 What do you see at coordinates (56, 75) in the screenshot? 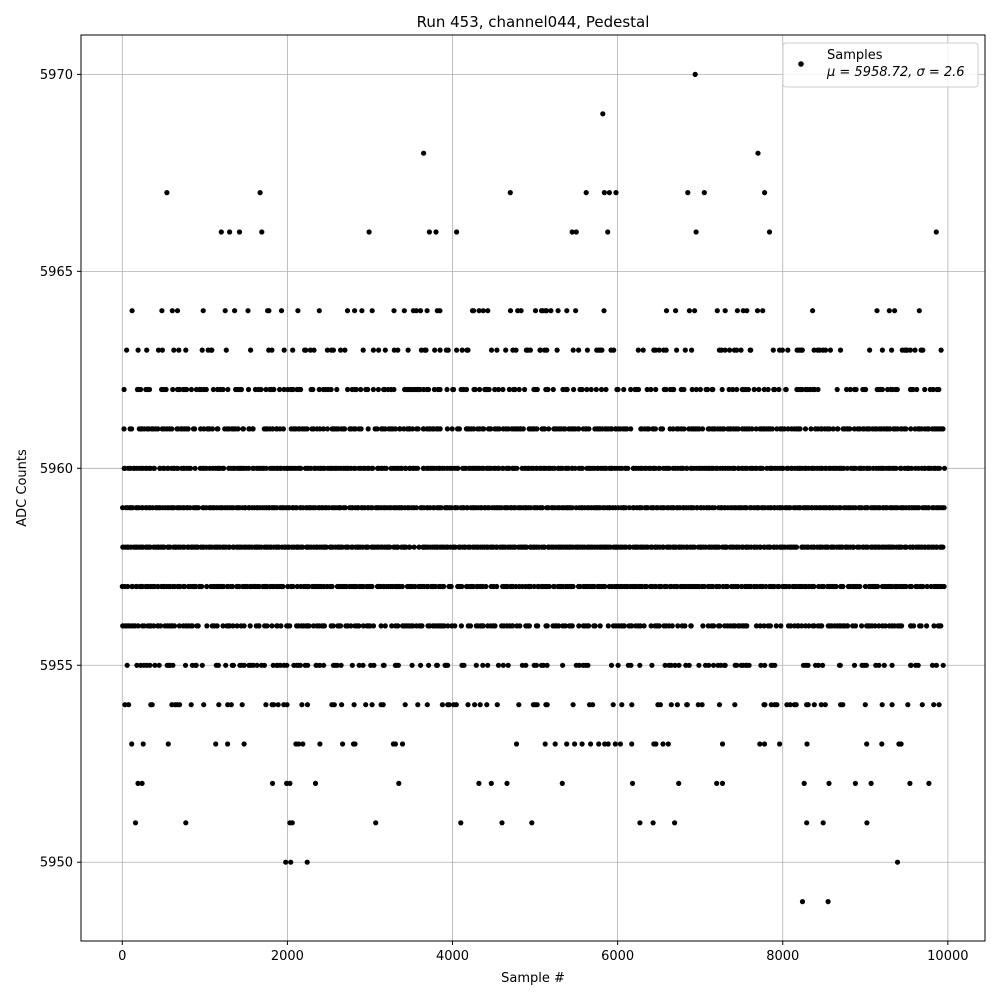
I see `y-tick-label: 5970` at bounding box center [56, 75].